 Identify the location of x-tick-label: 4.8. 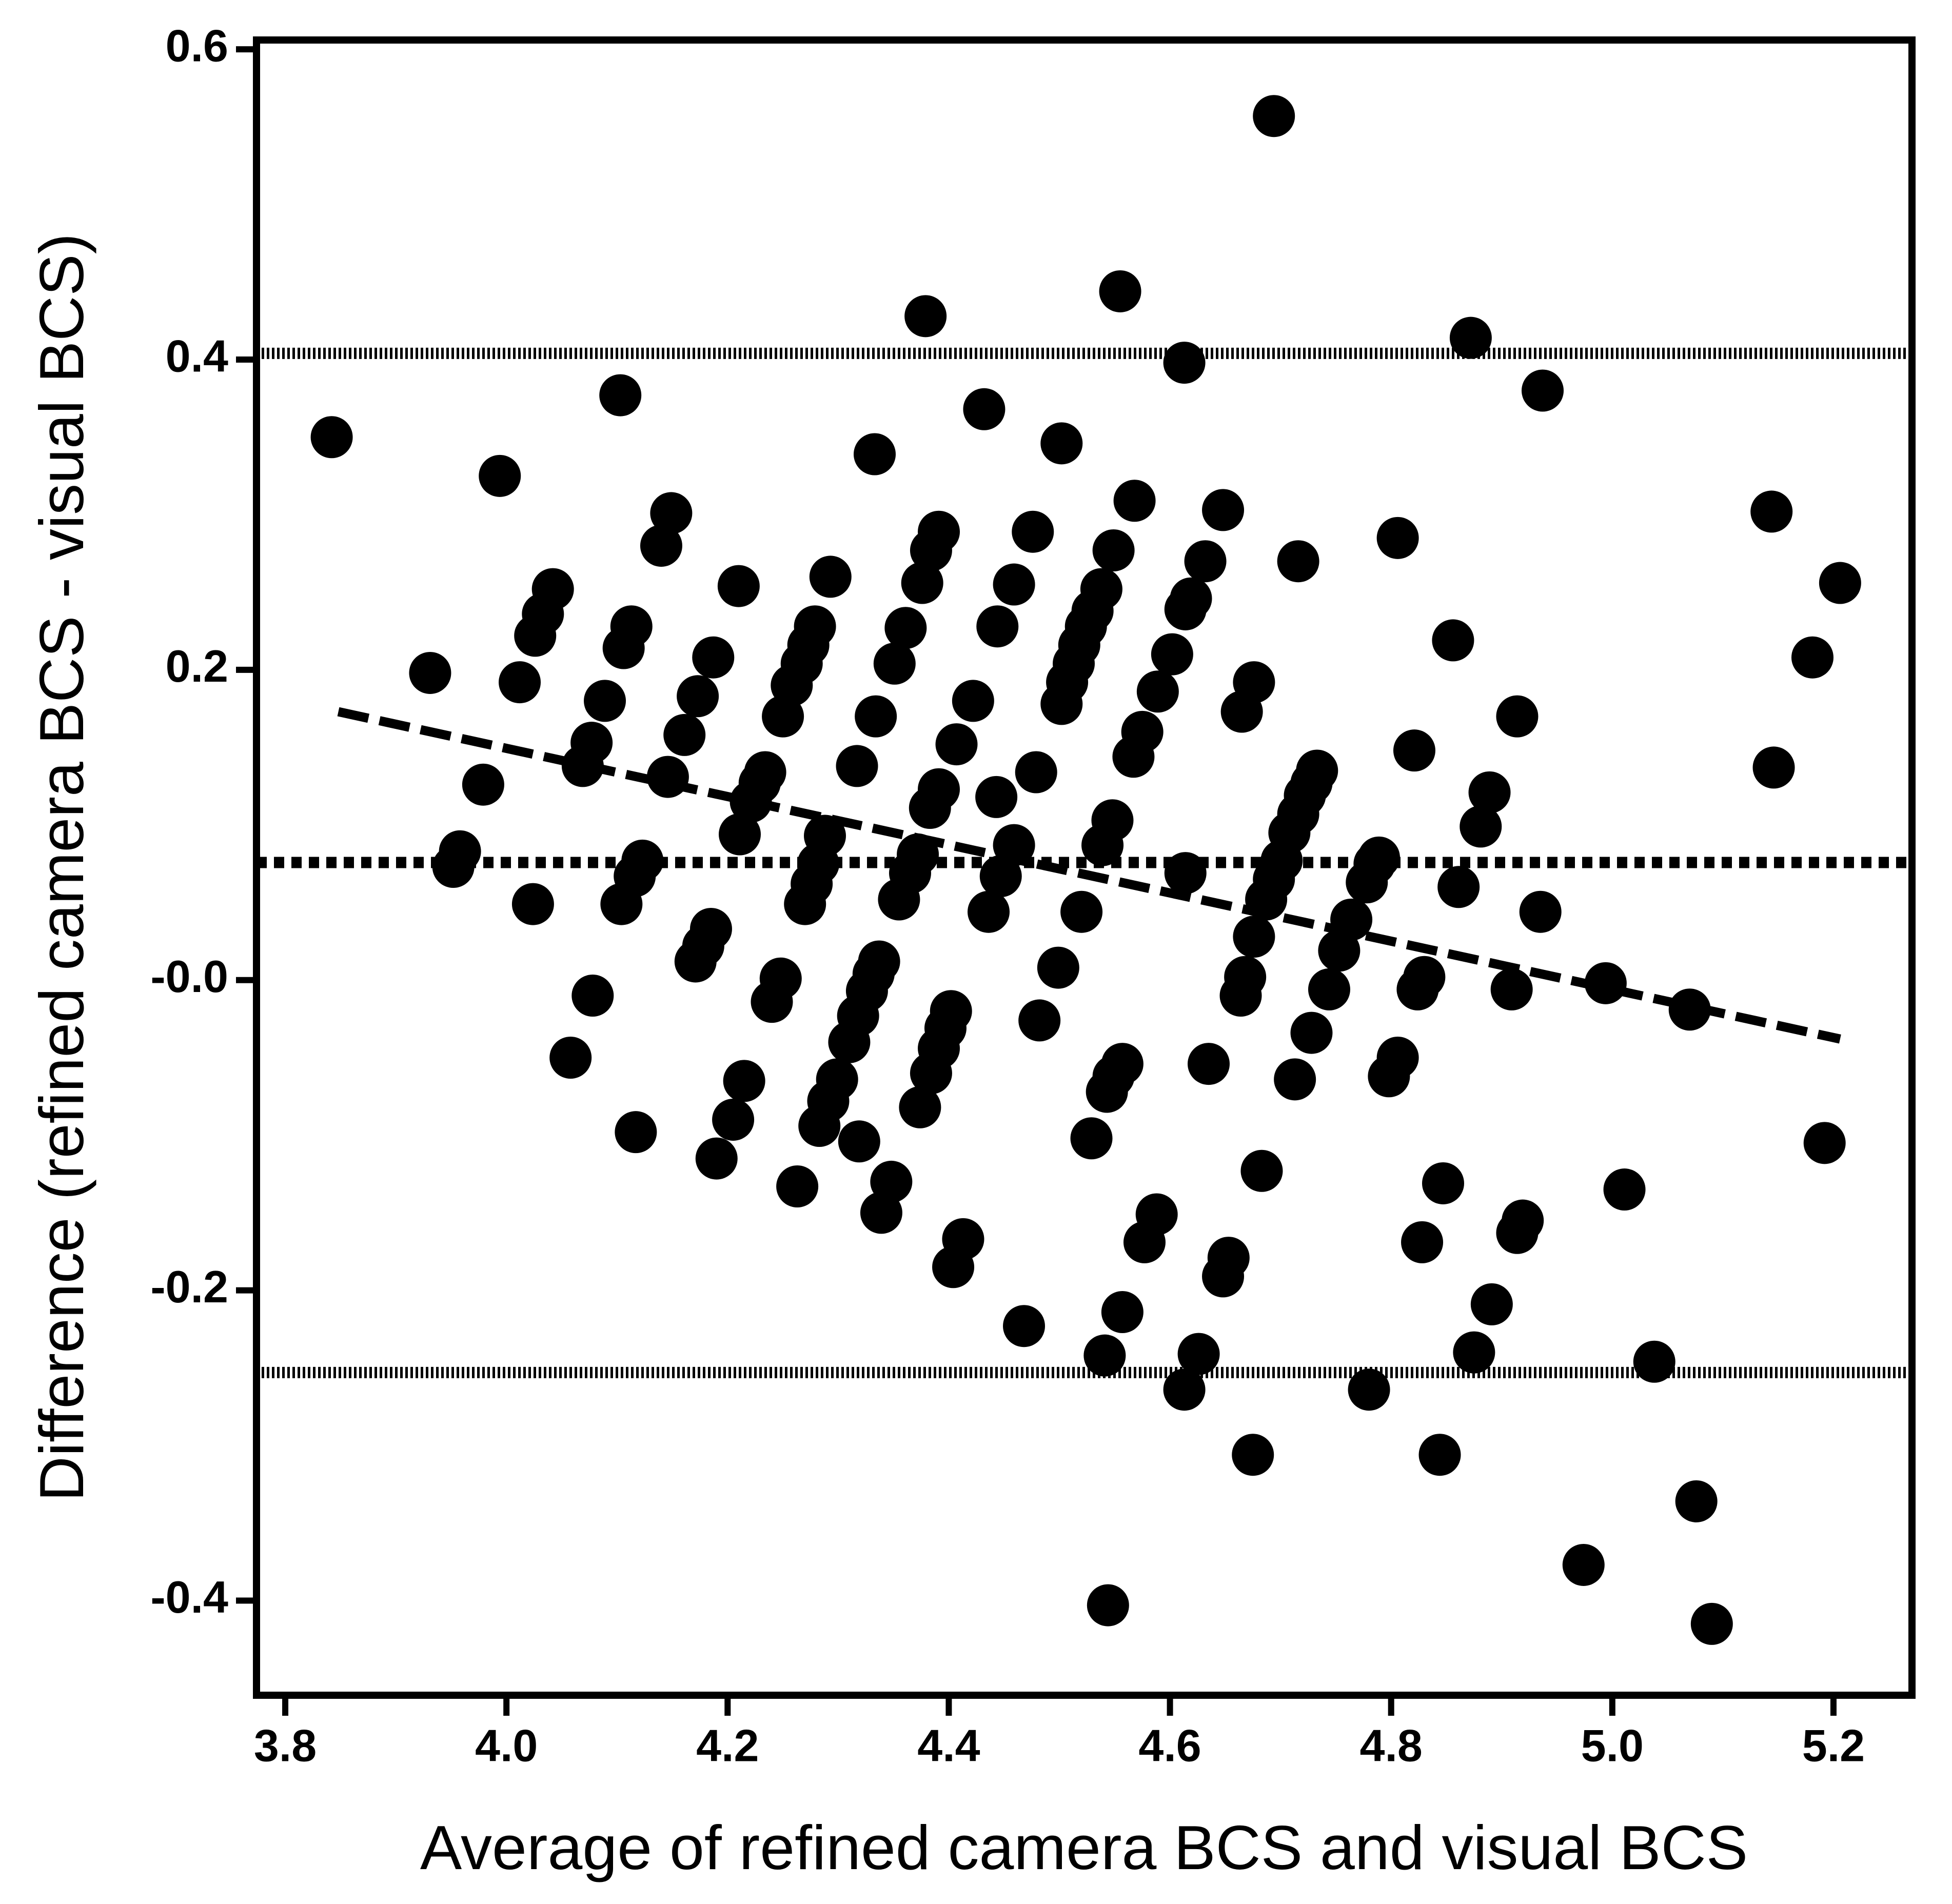
(1391, 1745).